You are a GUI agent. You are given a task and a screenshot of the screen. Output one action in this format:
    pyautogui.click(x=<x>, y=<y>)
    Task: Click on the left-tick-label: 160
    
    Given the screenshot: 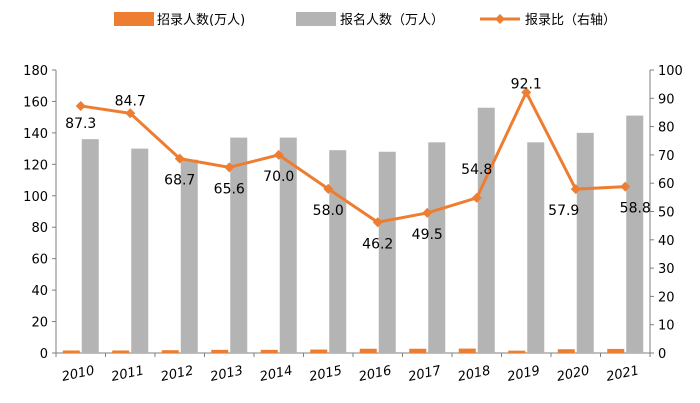 What is the action you would take?
    pyautogui.click(x=35, y=102)
    